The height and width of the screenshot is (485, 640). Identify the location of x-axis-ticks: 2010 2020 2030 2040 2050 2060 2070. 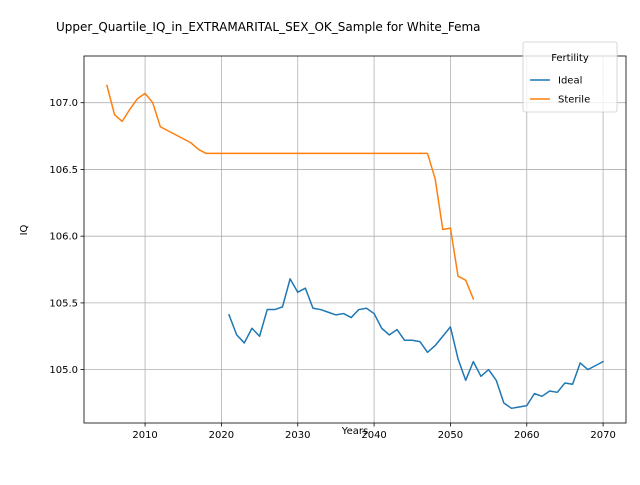
(374, 432).